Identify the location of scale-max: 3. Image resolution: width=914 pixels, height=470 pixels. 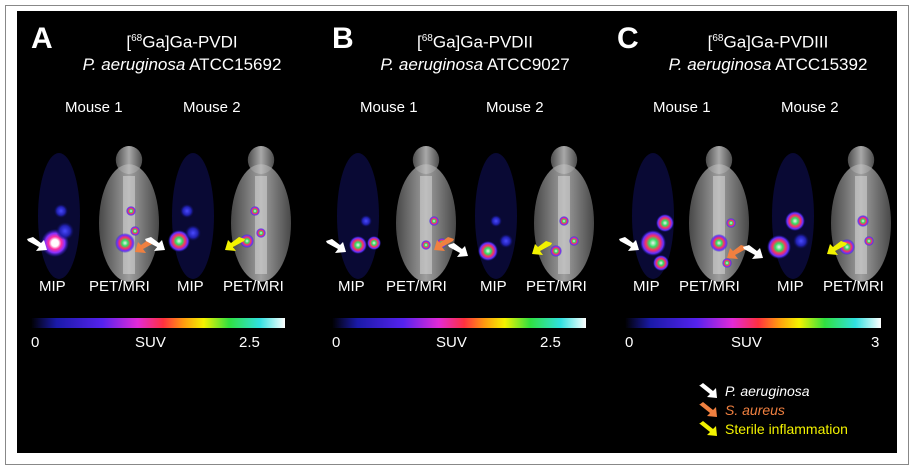
(875, 342).